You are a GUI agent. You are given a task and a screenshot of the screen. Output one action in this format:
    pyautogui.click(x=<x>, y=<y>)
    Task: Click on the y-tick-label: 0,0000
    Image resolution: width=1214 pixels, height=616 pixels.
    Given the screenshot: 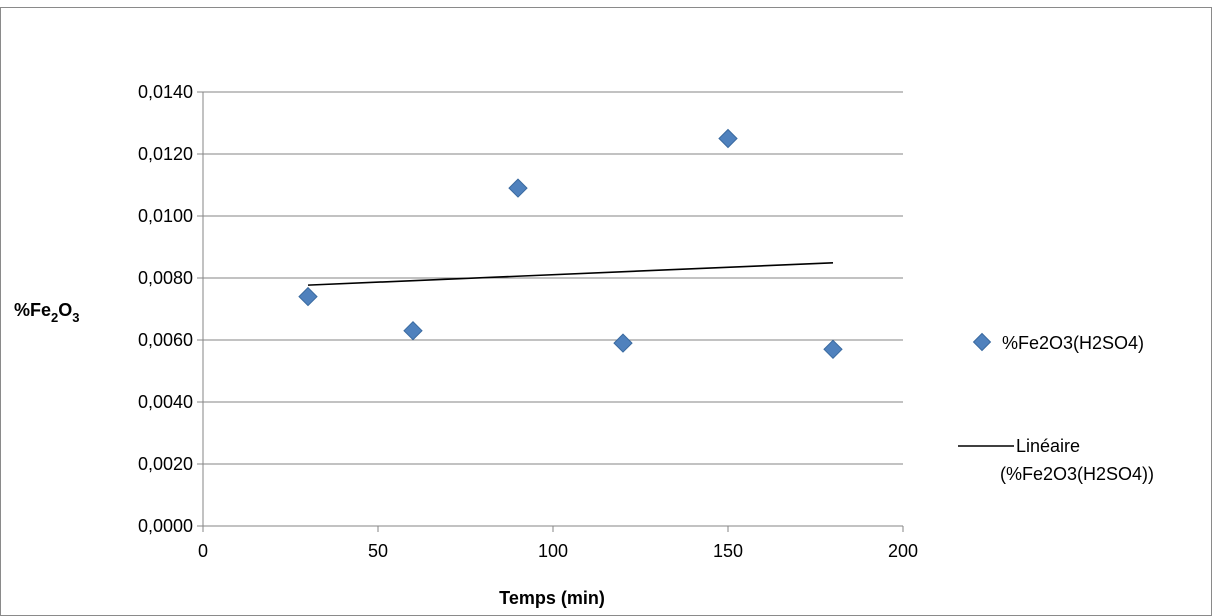 What is the action you would take?
    pyautogui.click(x=165, y=526)
    